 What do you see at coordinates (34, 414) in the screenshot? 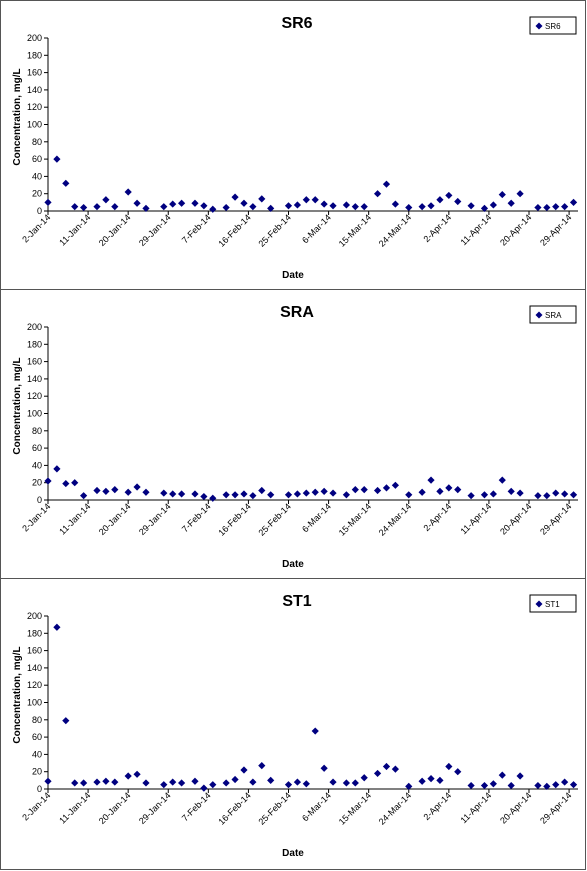
I see `y-tick-label: 100` at bounding box center [34, 414].